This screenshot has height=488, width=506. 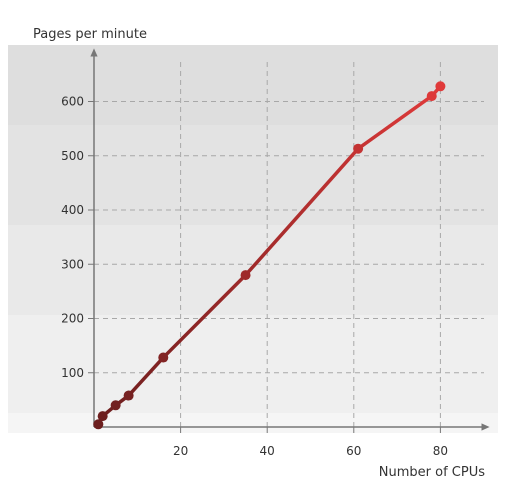 I want to click on y-tick-label: 600, so click(x=72, y=102).